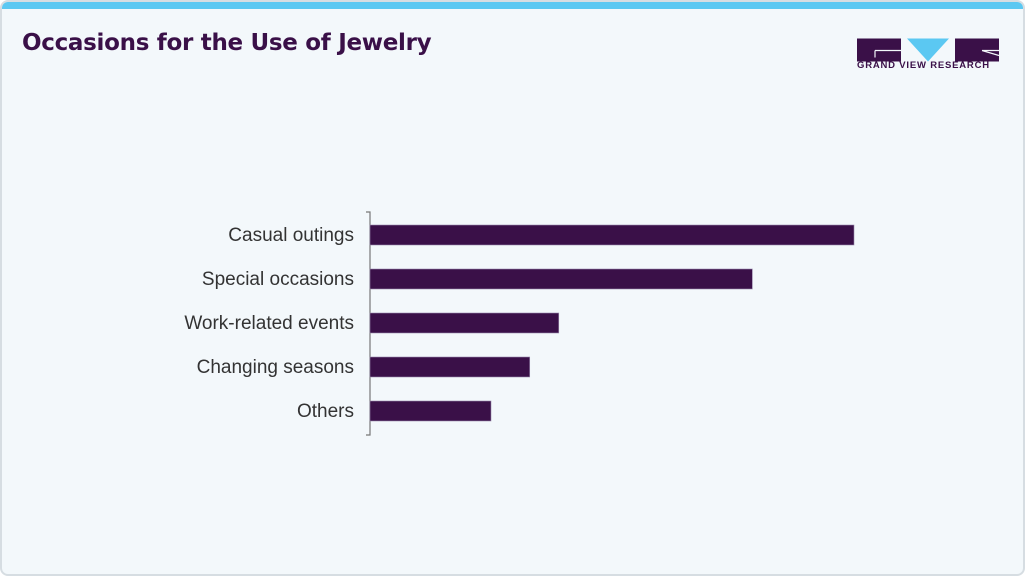  Describe the element at coordinates (512, 5) in the screenshot. I see `top-accent-bar` at that location.